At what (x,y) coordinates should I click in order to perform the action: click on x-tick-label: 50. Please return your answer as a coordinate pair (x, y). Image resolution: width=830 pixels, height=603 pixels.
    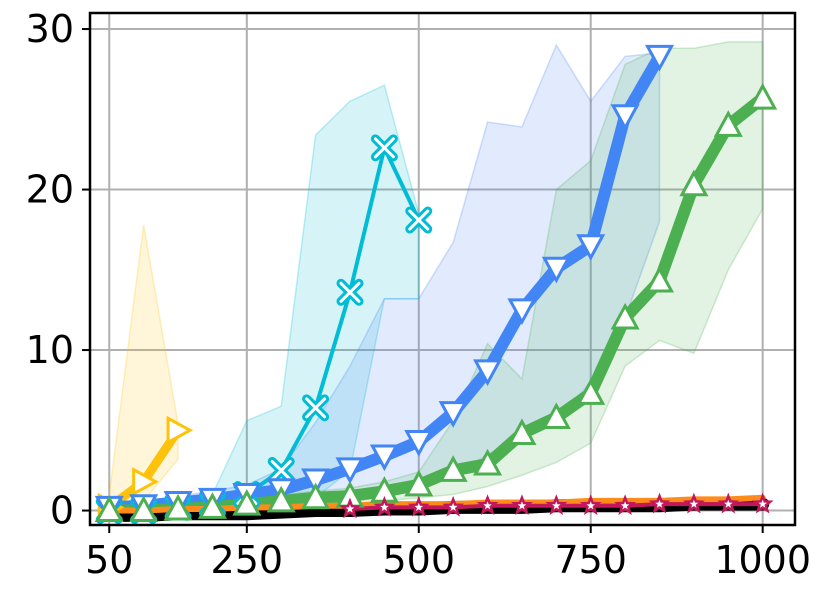
    Looking at the image, I should click on (109, 560).